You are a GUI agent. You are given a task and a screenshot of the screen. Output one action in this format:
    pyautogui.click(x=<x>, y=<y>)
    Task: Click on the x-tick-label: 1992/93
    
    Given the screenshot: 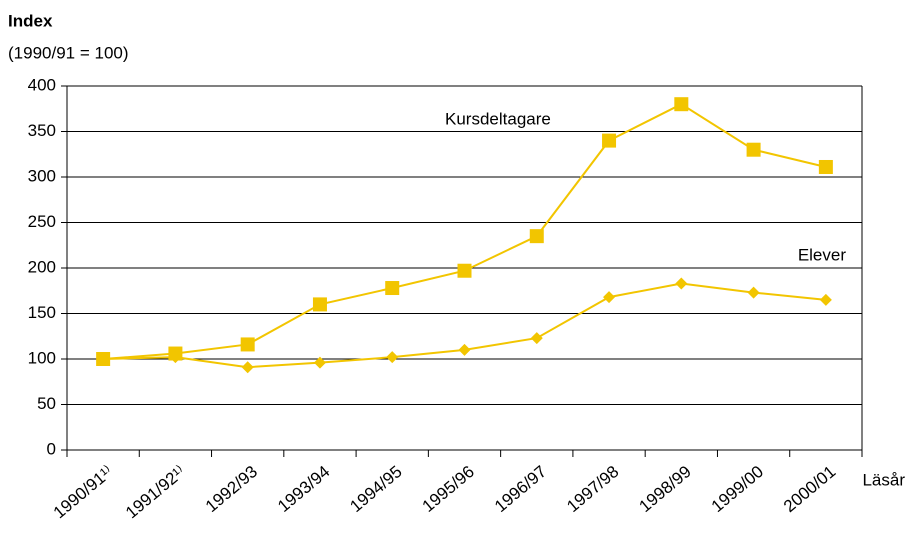 What is the action you would take?
    pyautogui.click(x=231, y=489)
    